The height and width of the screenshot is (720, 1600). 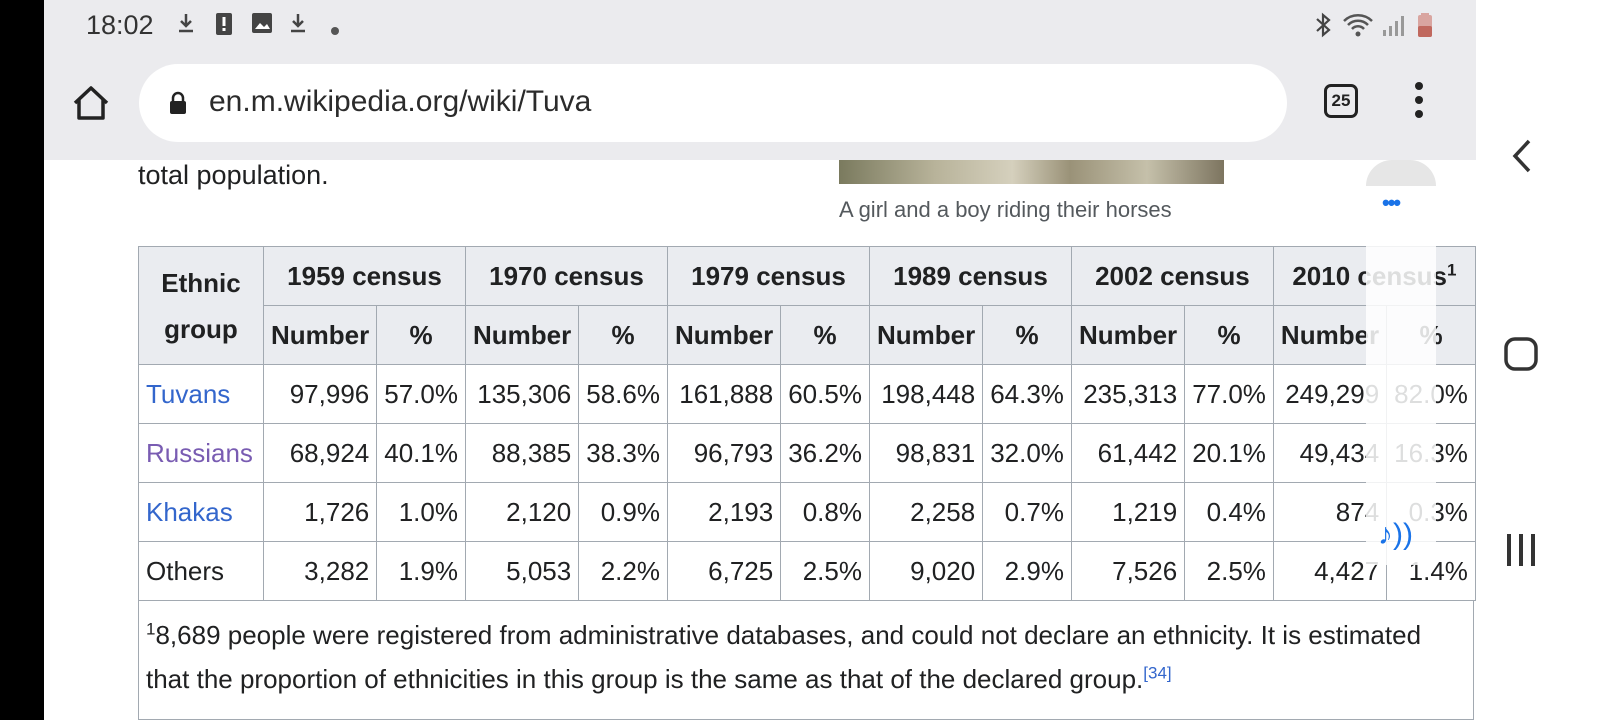 I want to click on population-percent-cell: 77.0%, so click(x=1229, y=394).